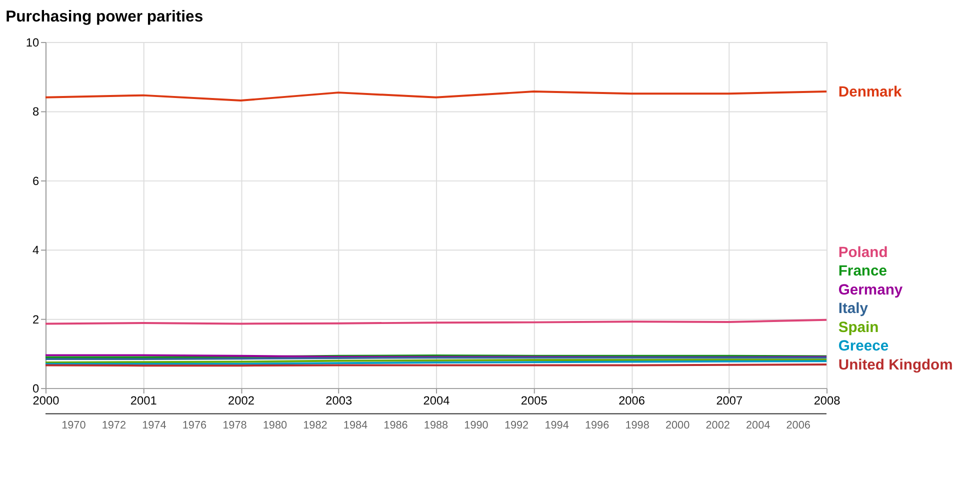 The height and width of the screenshot is (496, 959). I want to click on y-tick-label: 0, so click(36, 389).